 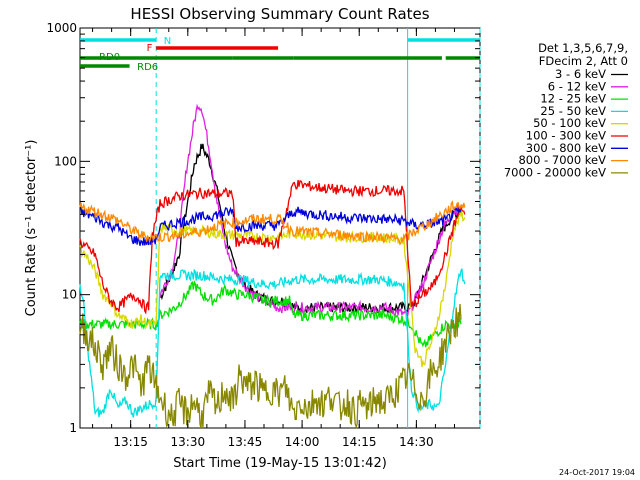 What do you see at coordinates (61, 28) in the screenshot?
I see `y-tick-label-3: 1000` at bounding box center [61, 28].